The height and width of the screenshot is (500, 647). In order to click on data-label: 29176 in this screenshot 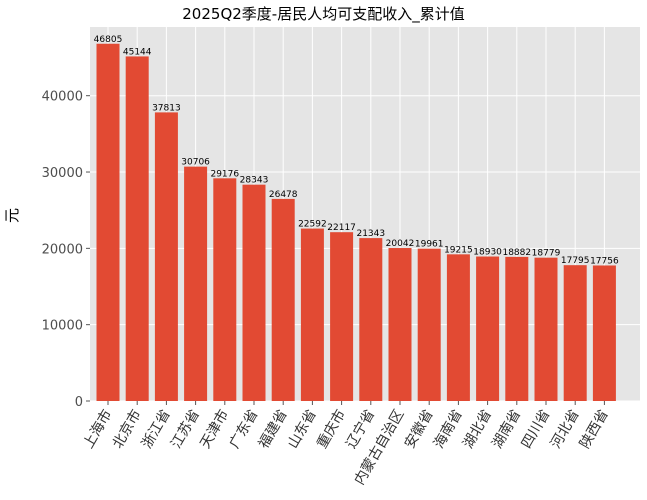, I will do `click(224, 174)`.